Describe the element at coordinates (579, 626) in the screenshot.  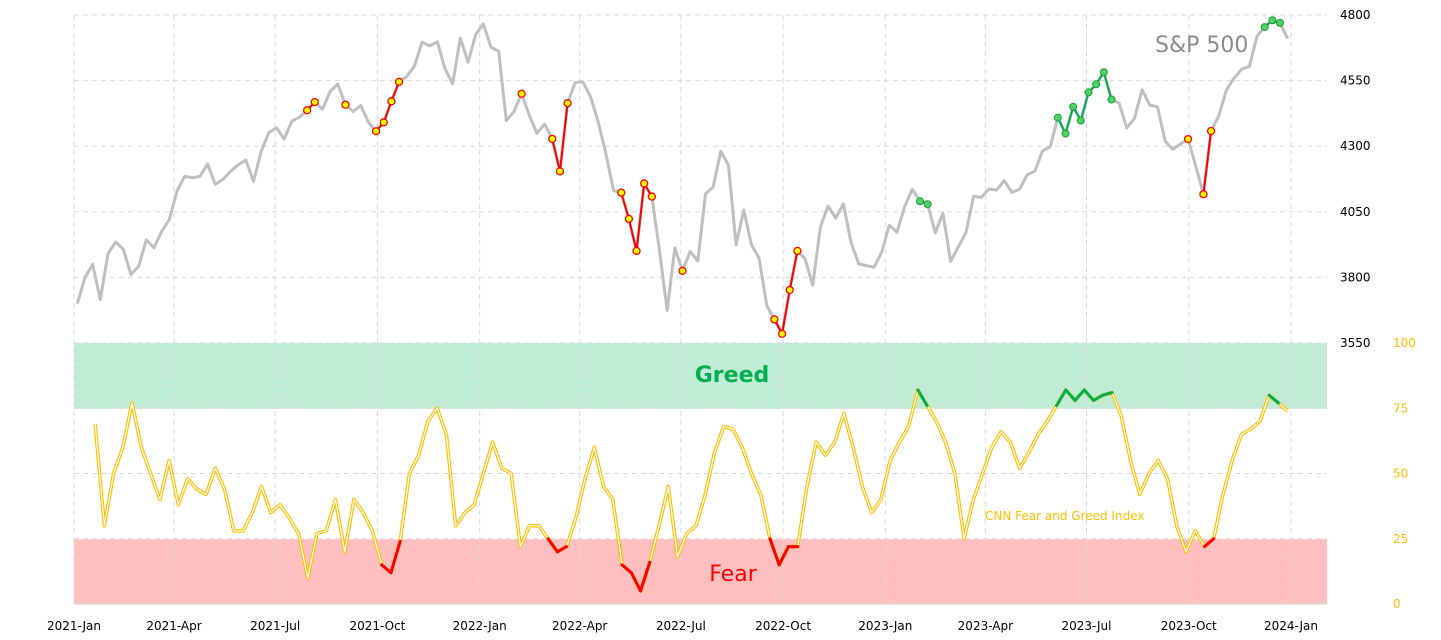
I see `x-tick-label: 2022-Apr` at that location.